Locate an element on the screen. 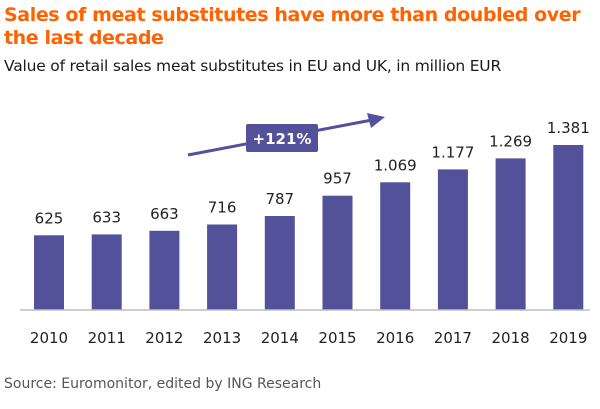 The width and height of the screenshot is (600, 409). bar-2013 is located at coordinates (222, 267).